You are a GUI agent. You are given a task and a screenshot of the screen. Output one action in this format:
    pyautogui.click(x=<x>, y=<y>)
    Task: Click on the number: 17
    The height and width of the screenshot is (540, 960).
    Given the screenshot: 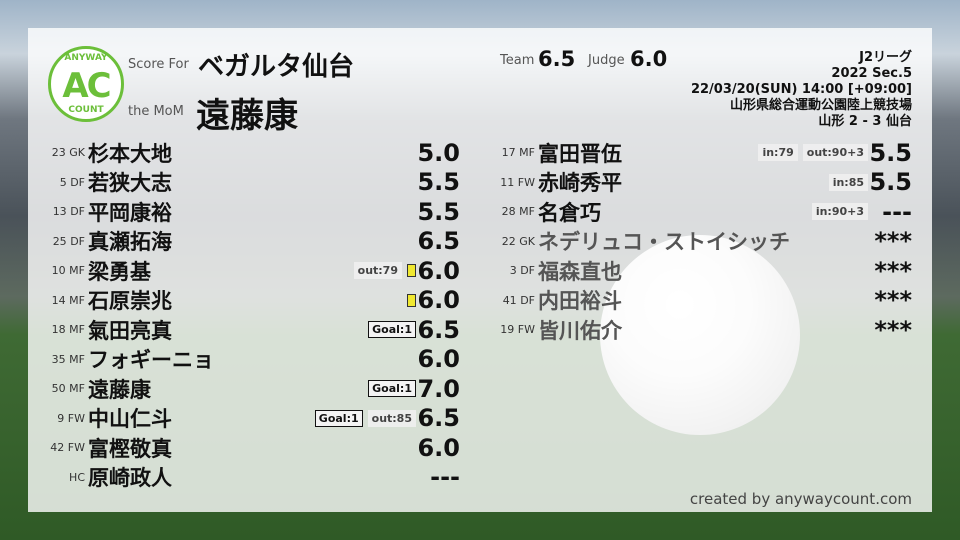 What is the action you would take?
    pyautogui.click(x=508, y=152)
    